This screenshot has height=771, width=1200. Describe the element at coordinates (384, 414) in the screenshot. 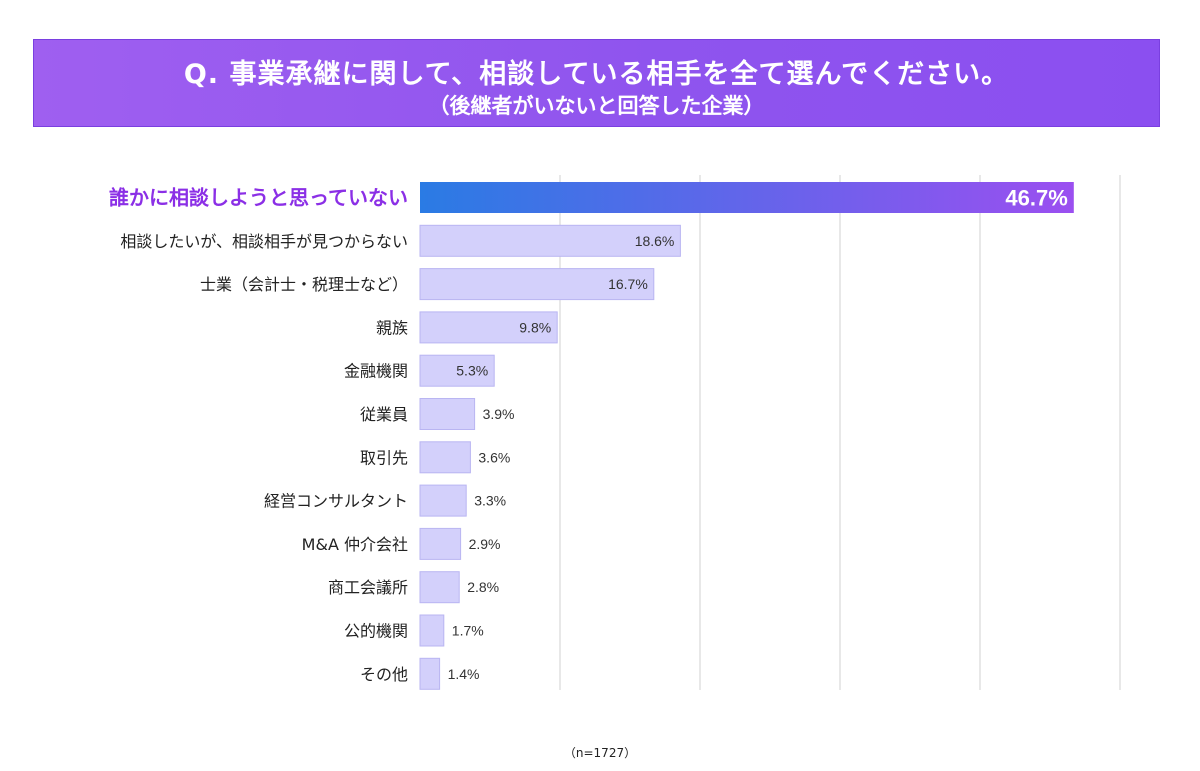

I see `category-label-5: 従業員` at that location.